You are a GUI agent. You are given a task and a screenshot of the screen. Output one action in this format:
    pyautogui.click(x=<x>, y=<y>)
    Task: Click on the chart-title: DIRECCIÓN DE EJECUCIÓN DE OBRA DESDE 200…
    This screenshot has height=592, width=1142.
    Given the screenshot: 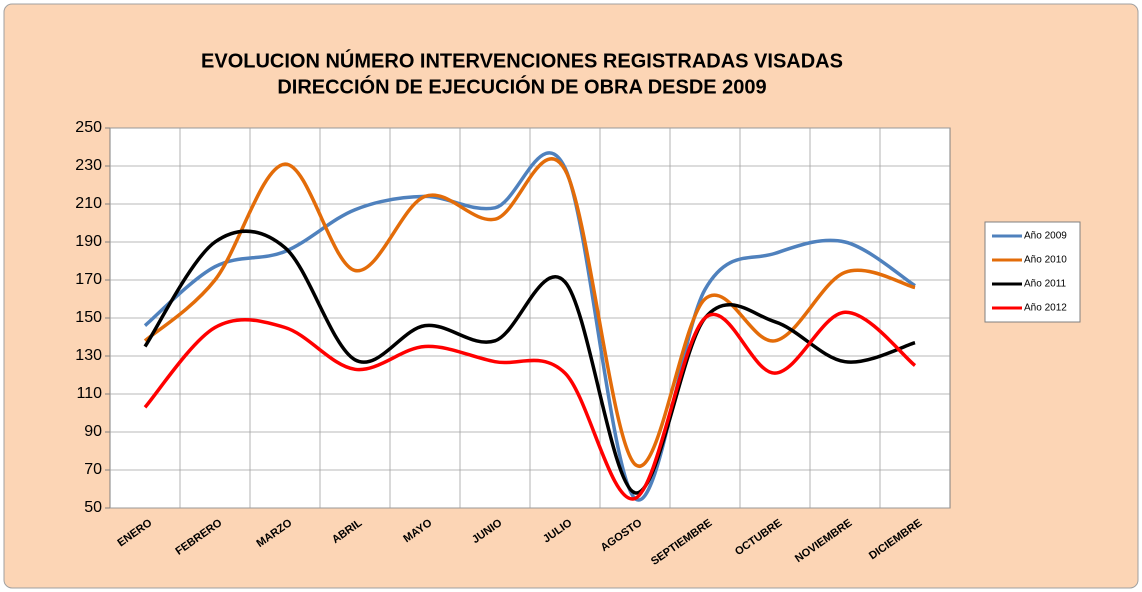 What is the action you would take?
    pyautogui.click(x=521, y=86)
    